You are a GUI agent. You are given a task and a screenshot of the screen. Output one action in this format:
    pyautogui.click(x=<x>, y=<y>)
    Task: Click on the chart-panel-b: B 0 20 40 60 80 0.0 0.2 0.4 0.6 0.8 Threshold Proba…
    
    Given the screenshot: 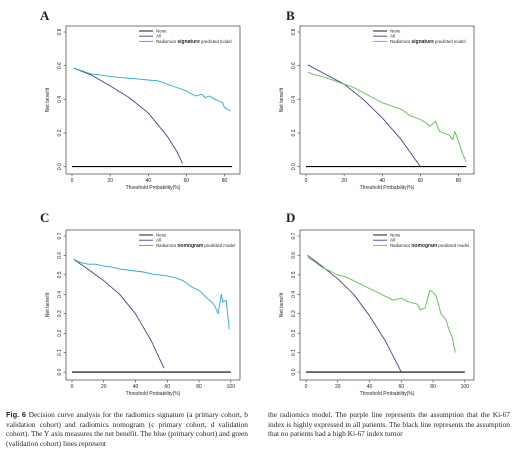 What is the action you would take?
    pyautogui.click(x=377, y=99)
    